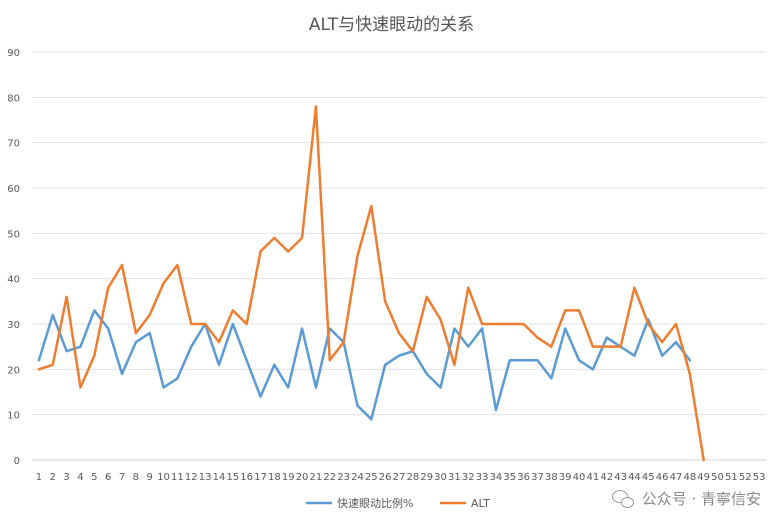 The width and height of the screenshot is (783, 523). What do you see at coordinates (94, 477) in the screenshot?
I see `x-tick-label-5: 5` at bounding box center [94, 477].